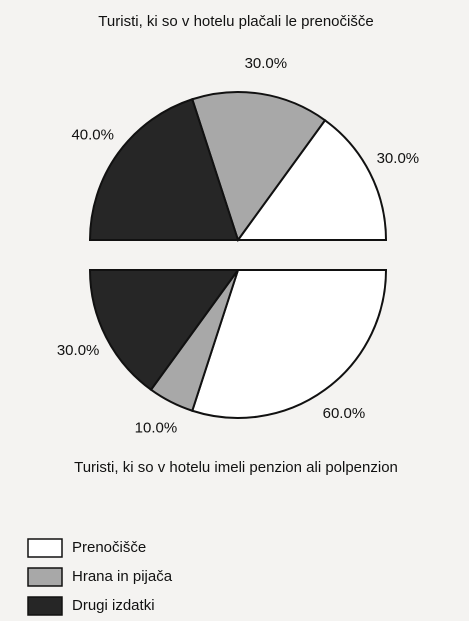 The image size is (469, 621). Describe the element at coordinates (122, 576) in the screenshot. I see `legend-label: Hrana in pijača` at that location.